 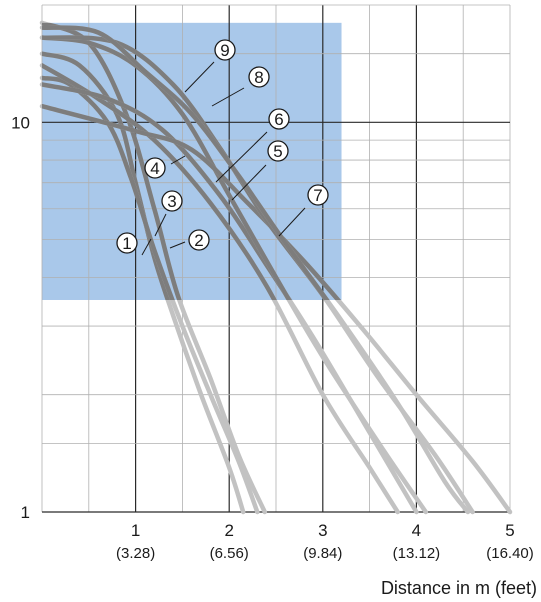 I want to click on annotation-6: 6, so click(x=252, y=145).